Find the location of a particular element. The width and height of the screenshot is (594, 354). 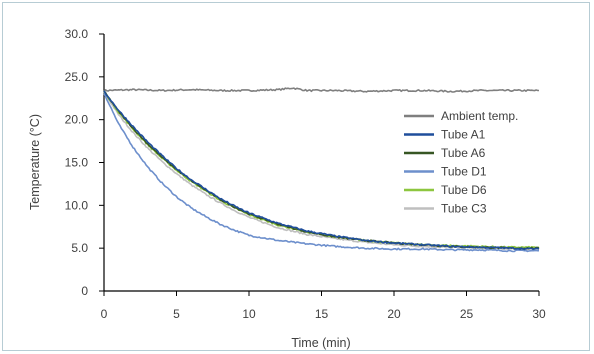

series-line is located at coordinates (321, 90).